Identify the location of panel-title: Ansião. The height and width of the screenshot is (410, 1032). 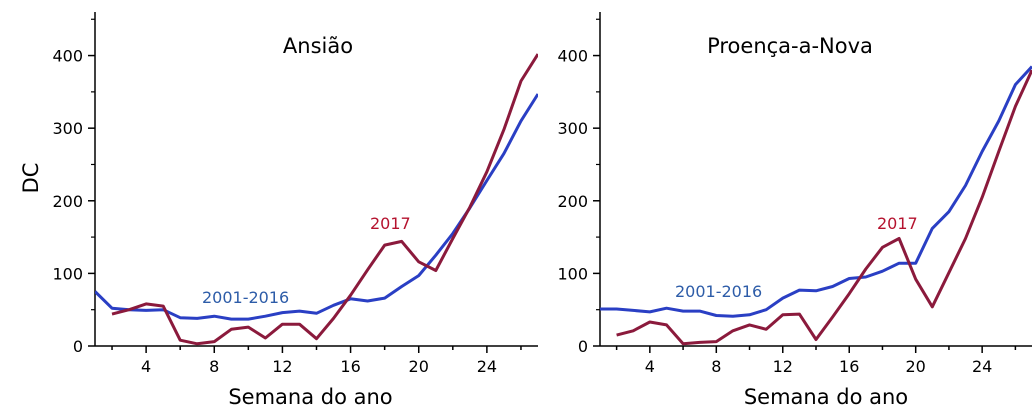
(318, 46).